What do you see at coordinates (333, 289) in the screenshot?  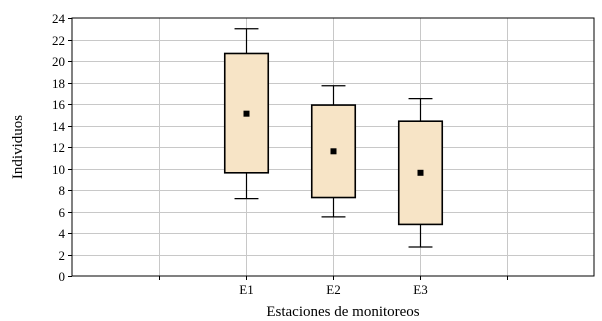 I see `x-tick-label: E2` at bounding box center [333, 289].